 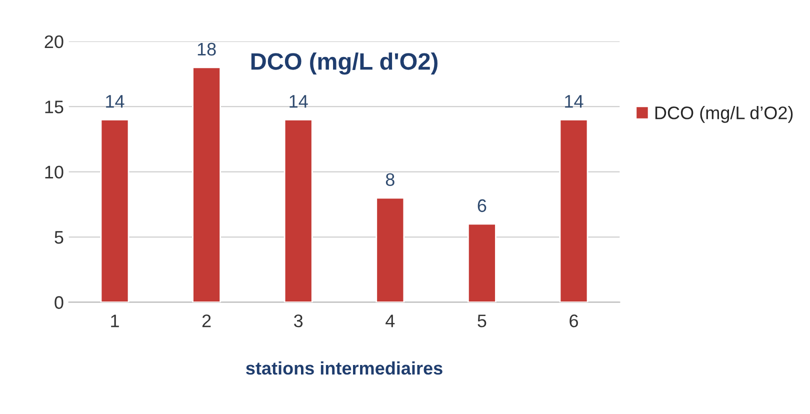 I want to click on x-tick-label: 3, so click(x=298, y=321).